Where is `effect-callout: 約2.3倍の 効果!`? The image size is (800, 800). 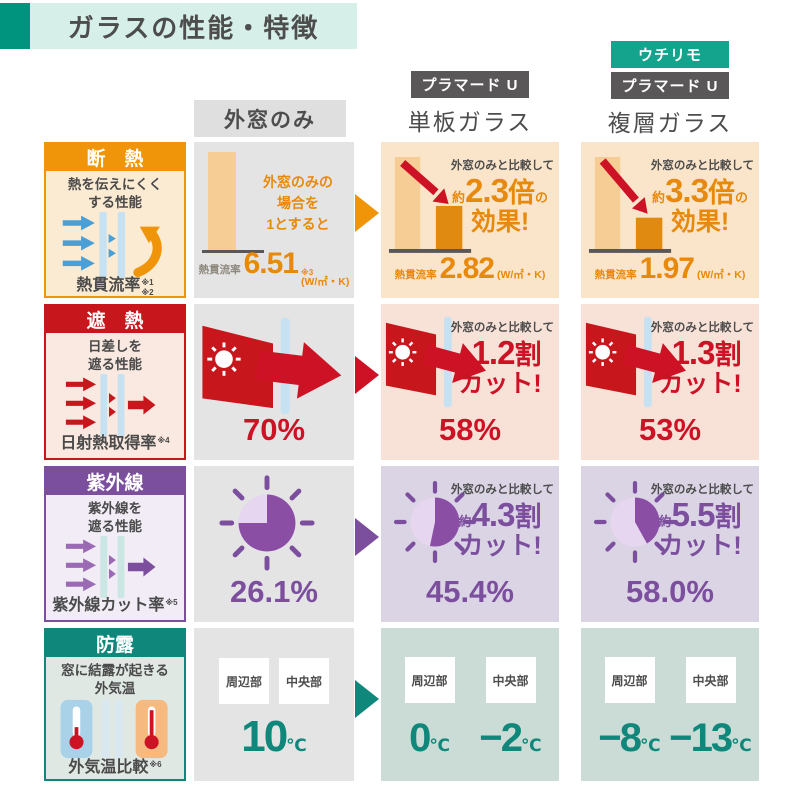 effect-callout: 約2.3倍の 効果! is located at coordinates (500, 204).